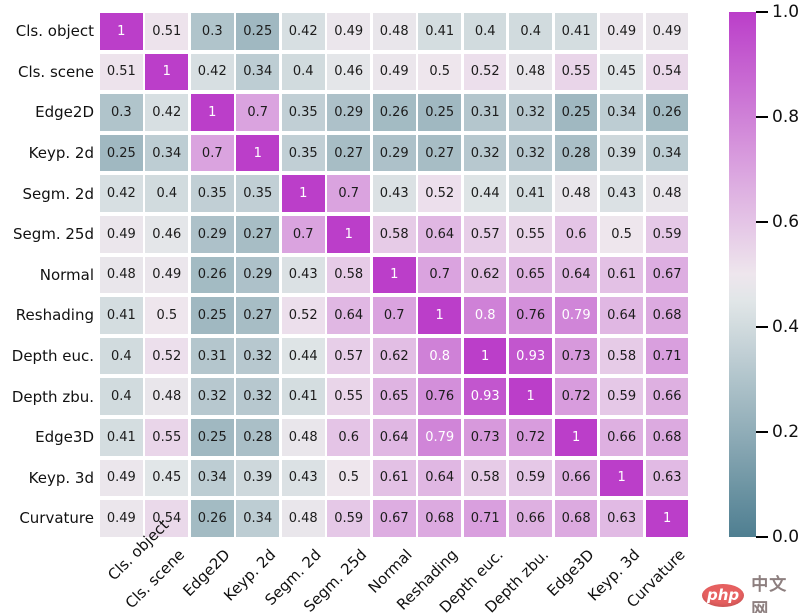 The image size is (803, 613). Describe the element at coordinates (576, 396) in the screenshot. I see `heatmap-cell: 0.72` at that location.